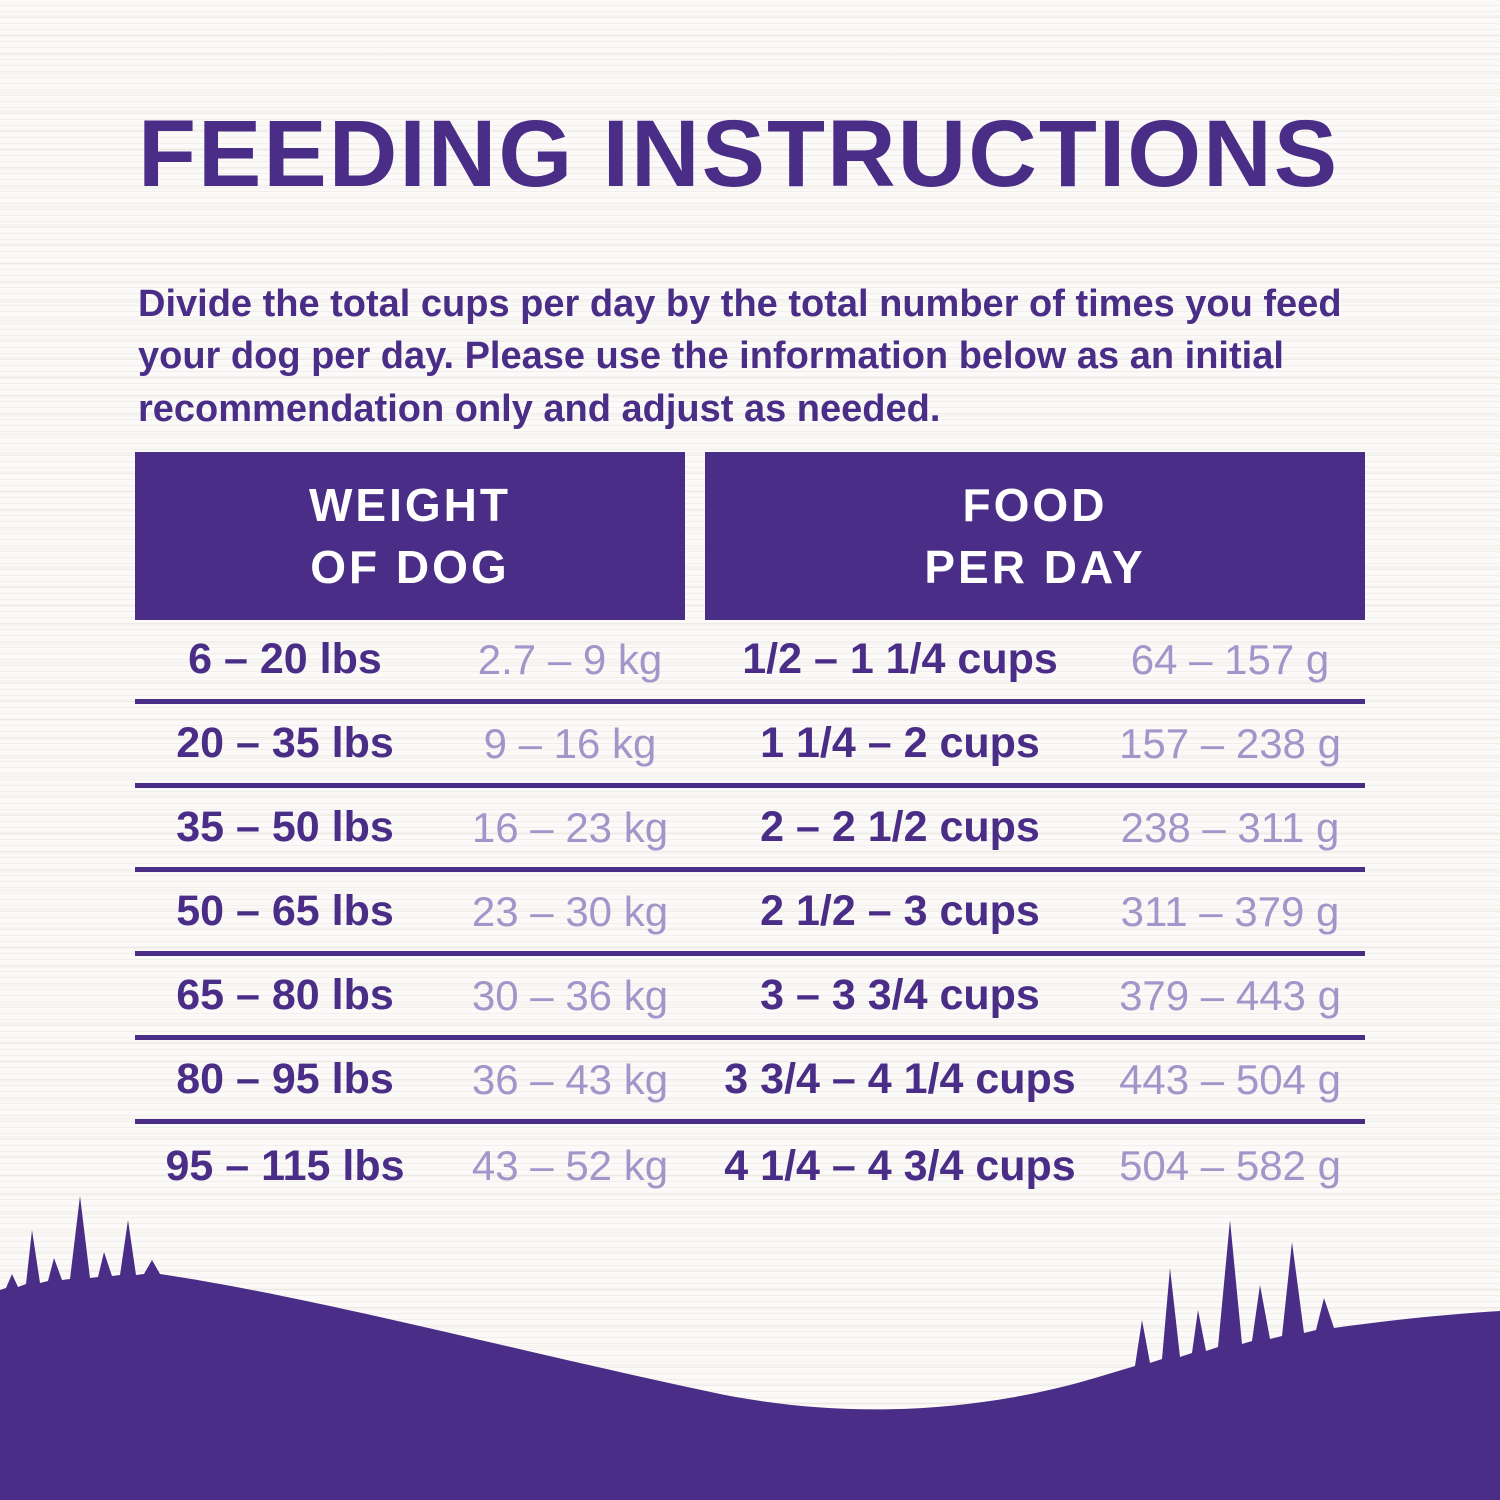 This screenshot has width=1500, height=1500. What do you see at coordinates (285, 659) in the screenshot?
I see `weight-lbs: 6 – 20 lbs` at bounding box center [285, 659].